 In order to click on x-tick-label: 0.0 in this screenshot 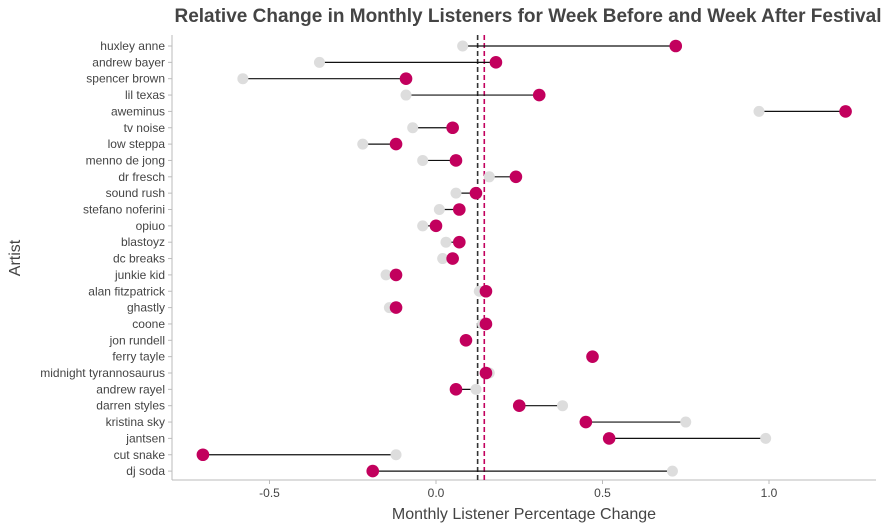, I will do `click(436, 493)`.